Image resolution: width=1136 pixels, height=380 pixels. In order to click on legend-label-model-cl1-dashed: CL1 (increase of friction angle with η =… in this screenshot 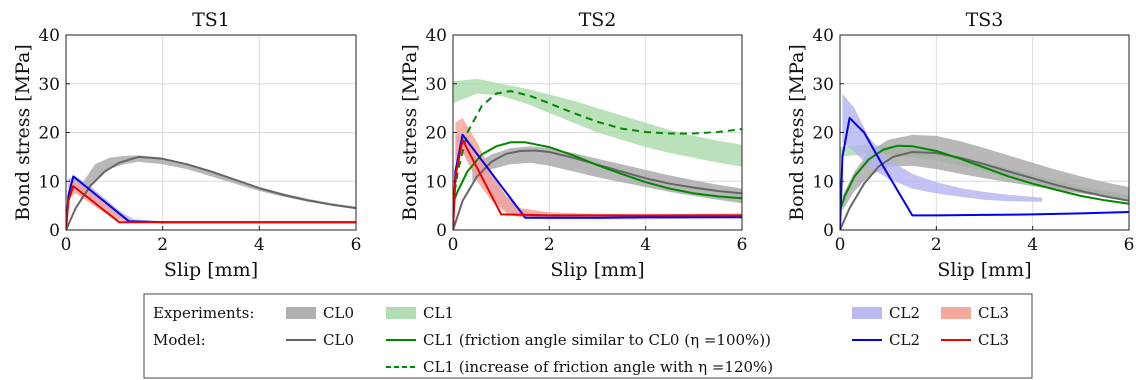, I will do `click(598, 367)`.